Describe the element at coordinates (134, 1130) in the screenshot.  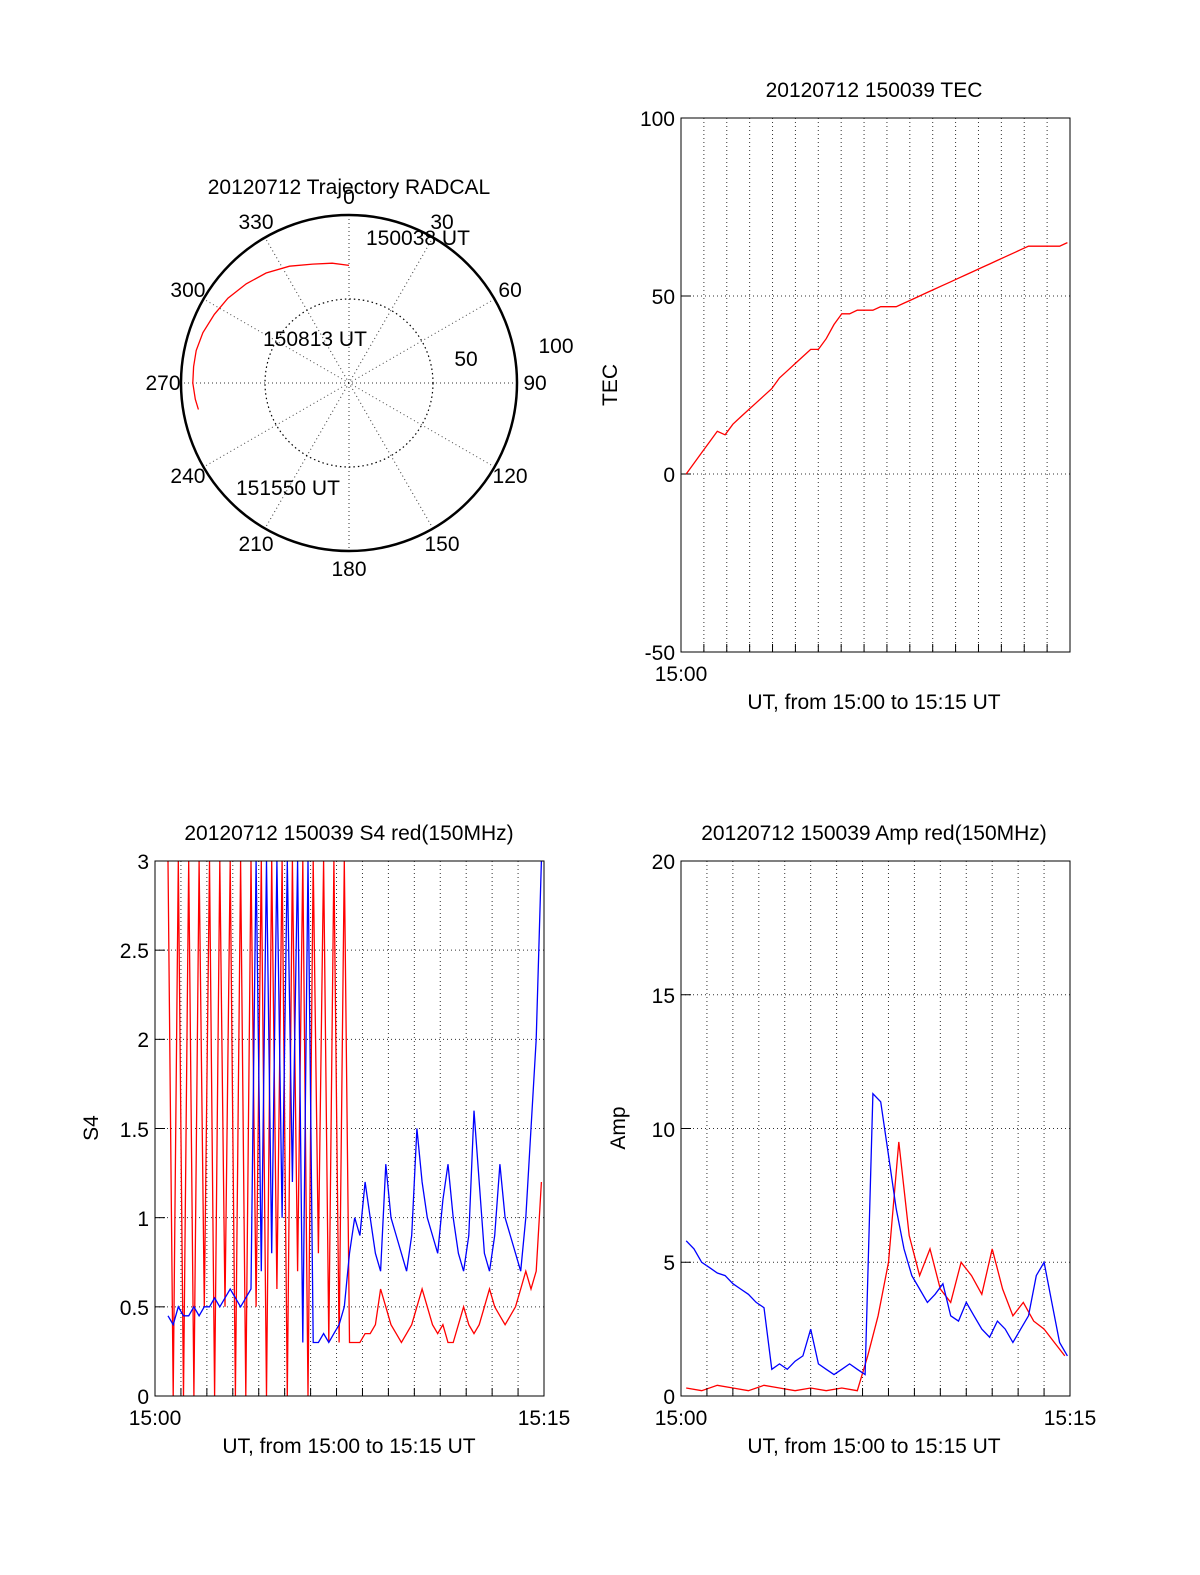
I see `s4-ytick-1.5: 1.5` at that location.